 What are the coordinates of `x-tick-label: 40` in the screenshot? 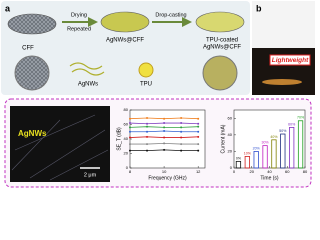 It's located at (269, 171).